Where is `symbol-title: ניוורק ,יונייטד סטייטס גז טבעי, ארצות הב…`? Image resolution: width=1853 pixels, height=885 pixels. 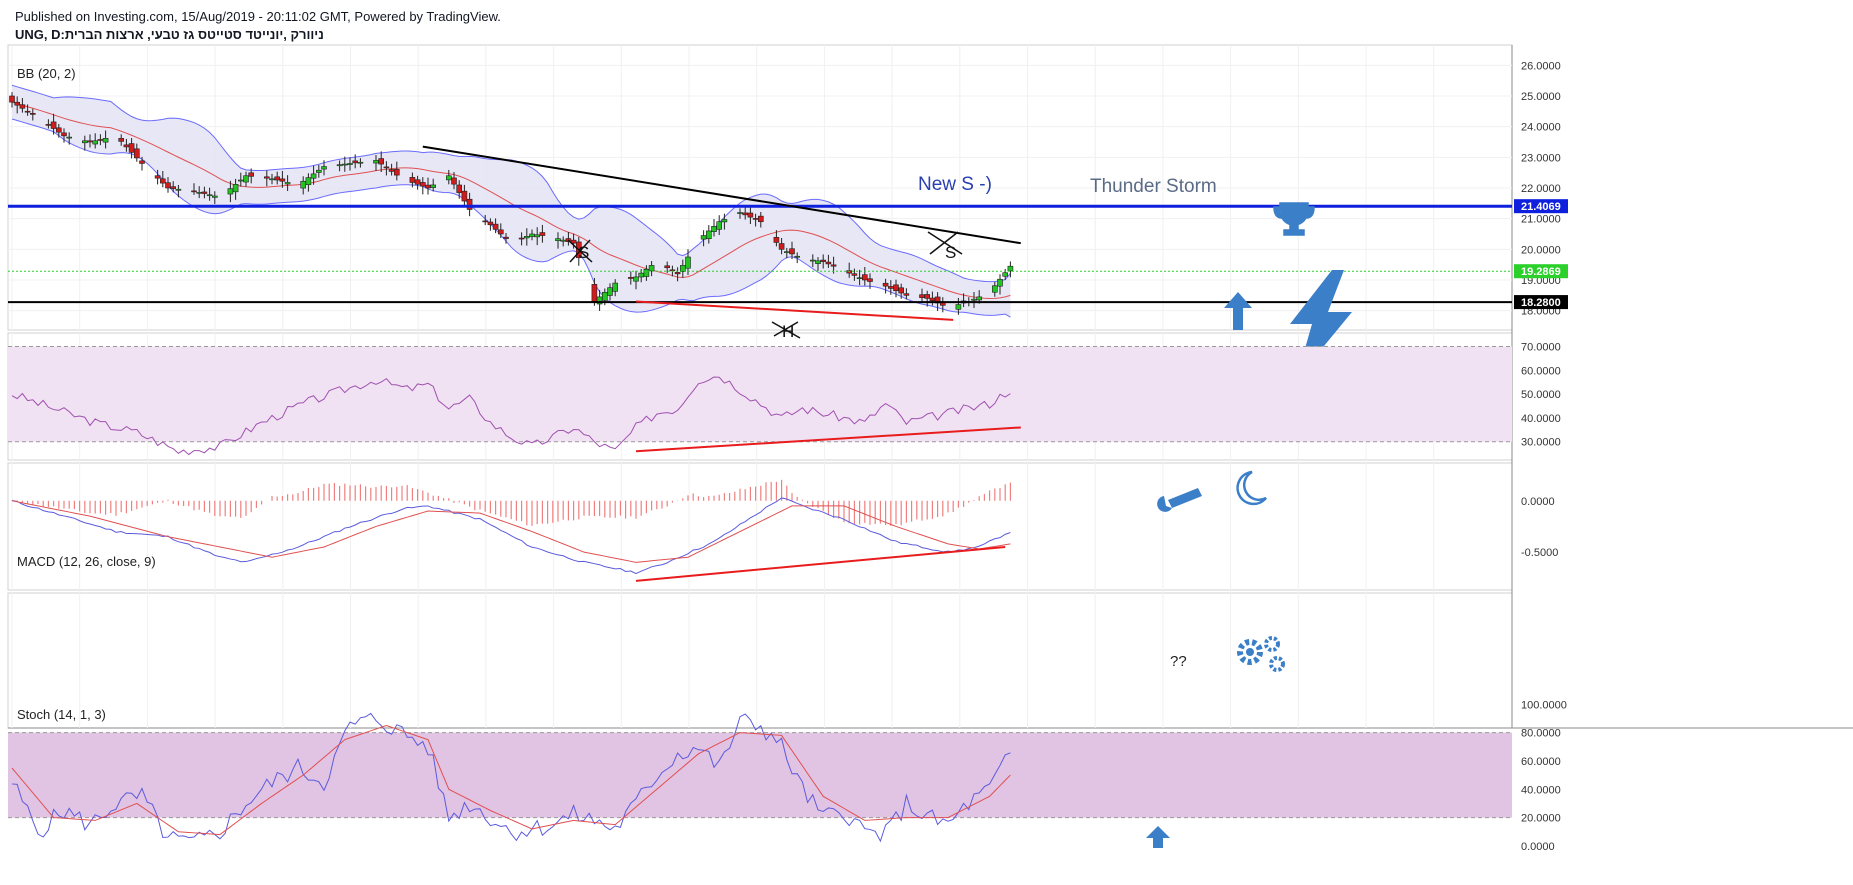 symbol-title: ניוורק ,יונייטד סטייטס גז טבעי, ארצות הב… is located at coordinates (169, 34).